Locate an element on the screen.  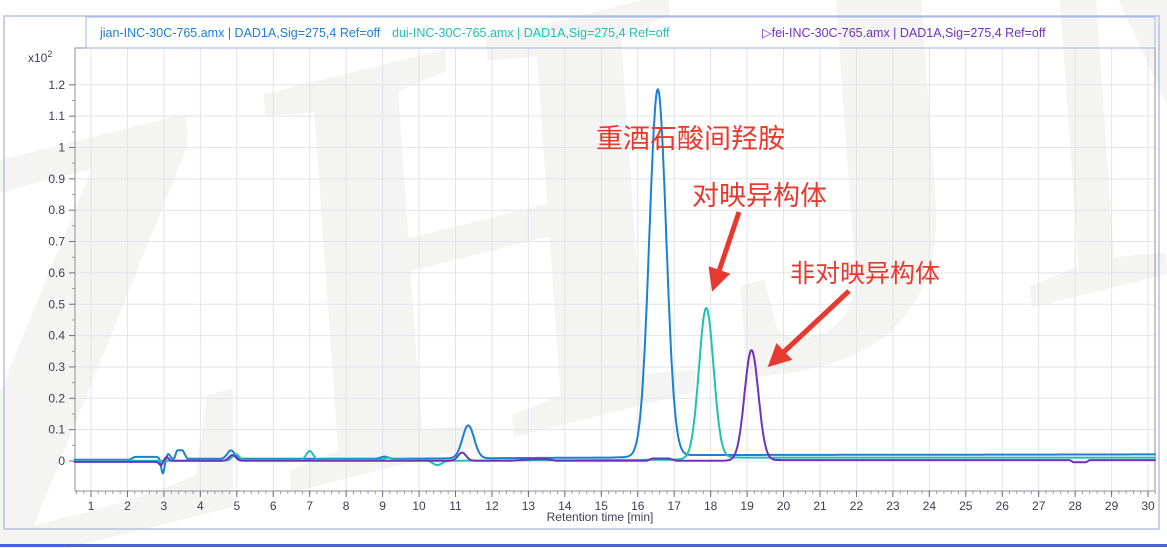
x-tick-label: 21 is located at coordinates (820, 506).